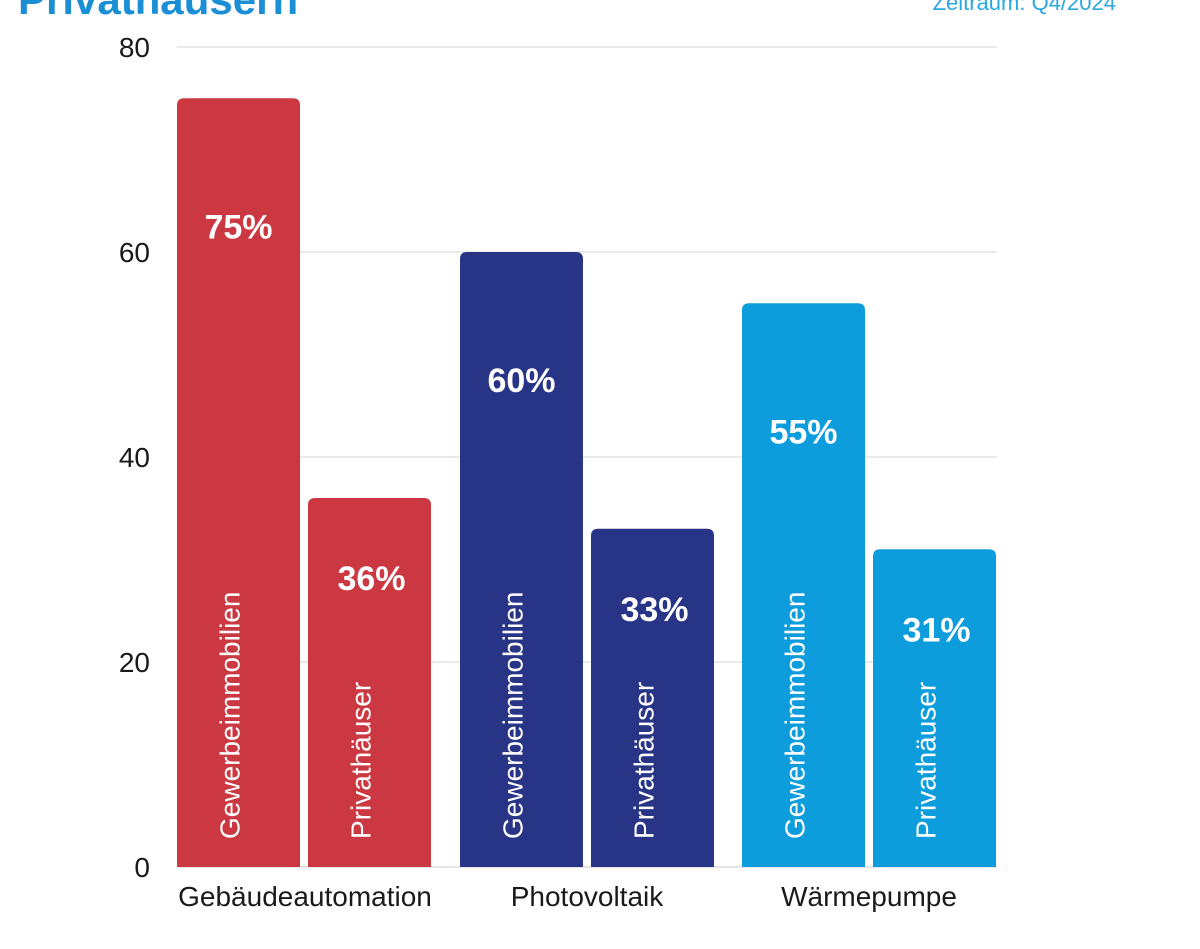 This screenshot has height=949, width=1200. What do you see at coordinates (869, 896) in the screenshot?
I see `category-label: Wärmepumpe` at bounding box center [869, 896].